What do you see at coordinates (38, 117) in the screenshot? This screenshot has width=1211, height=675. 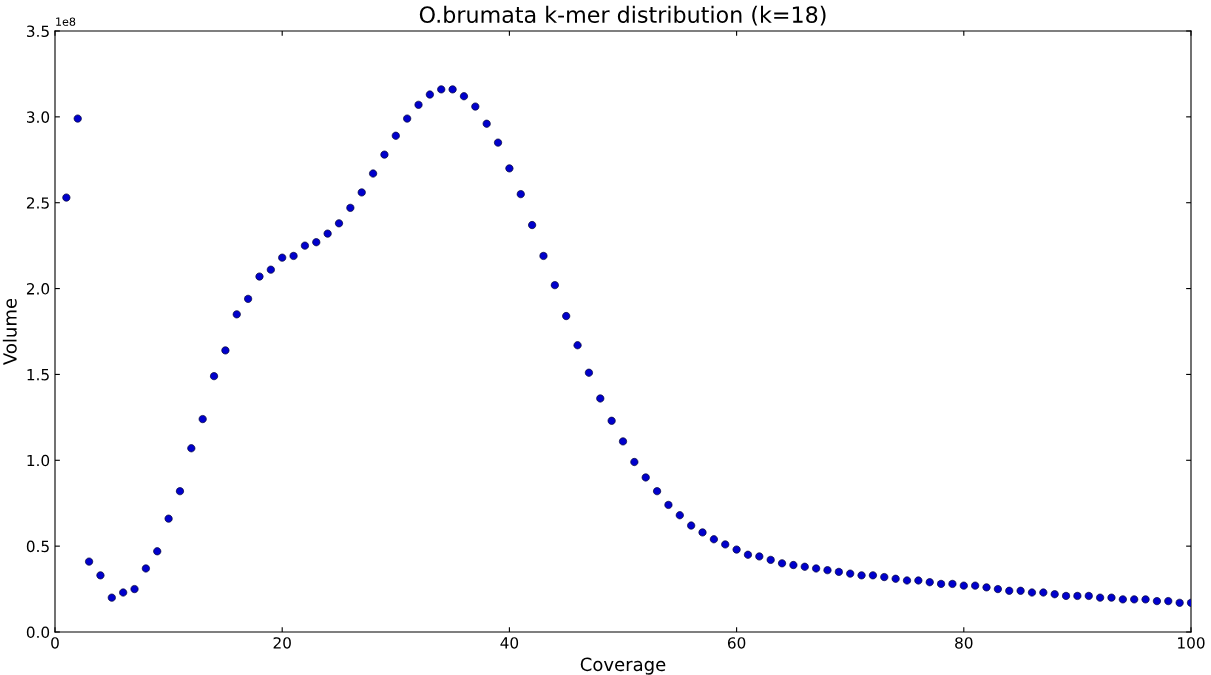 I see `y-tick-label: 3.0` at bounding box center [38, 117].